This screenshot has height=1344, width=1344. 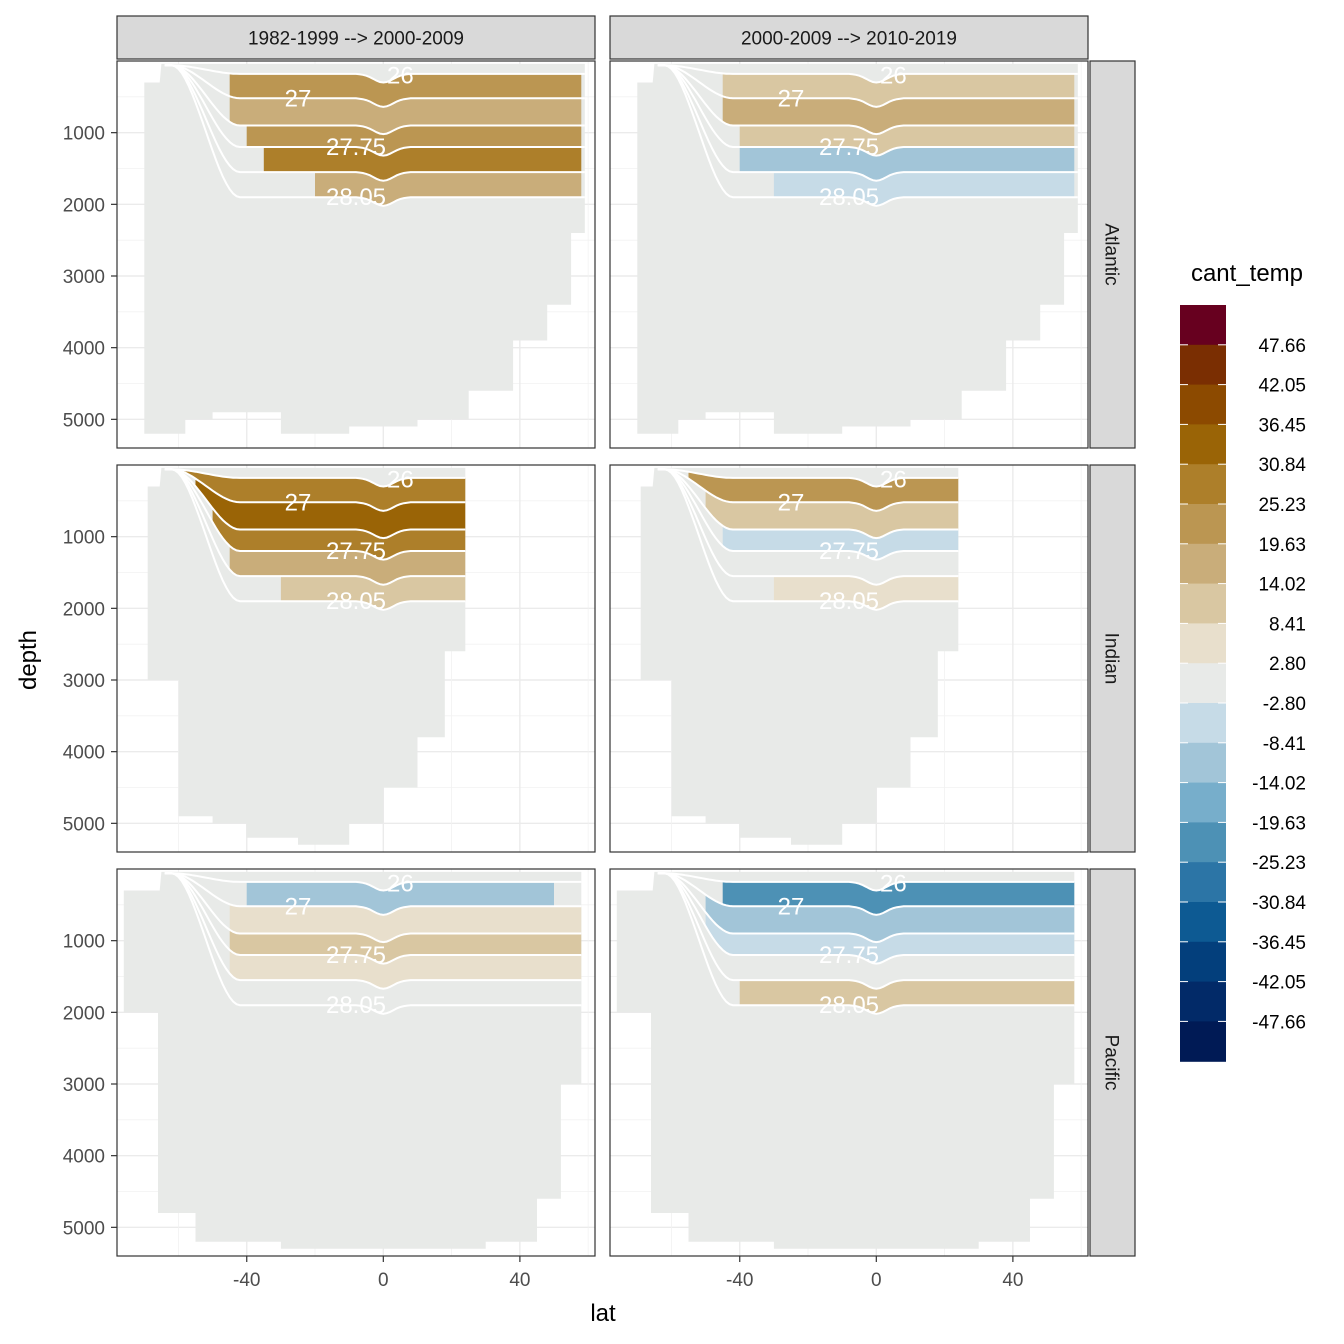 I want to click on row-strip-label: Pacific, so click(x=1111, y=1063).